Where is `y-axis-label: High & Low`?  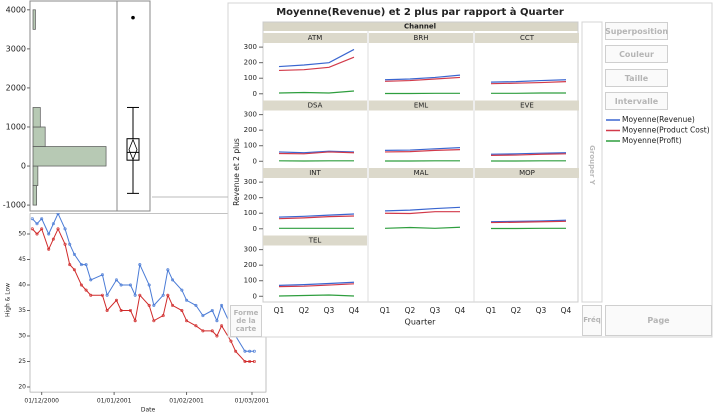
y-axis-label: High & Low is located at coordinates (8, 300).